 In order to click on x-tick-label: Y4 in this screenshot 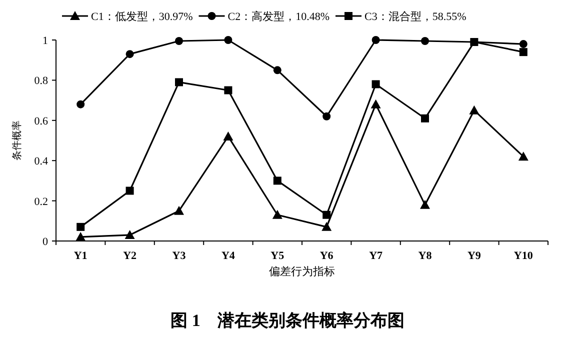, I will do `click(228, 256)`.